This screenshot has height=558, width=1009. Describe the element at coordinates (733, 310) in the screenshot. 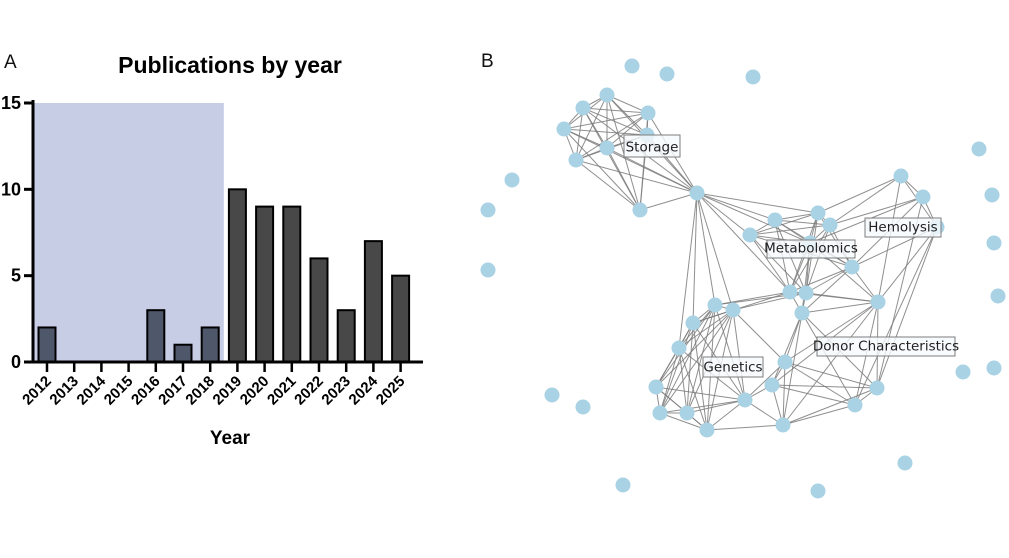

I see `network-node-g4` at that location.